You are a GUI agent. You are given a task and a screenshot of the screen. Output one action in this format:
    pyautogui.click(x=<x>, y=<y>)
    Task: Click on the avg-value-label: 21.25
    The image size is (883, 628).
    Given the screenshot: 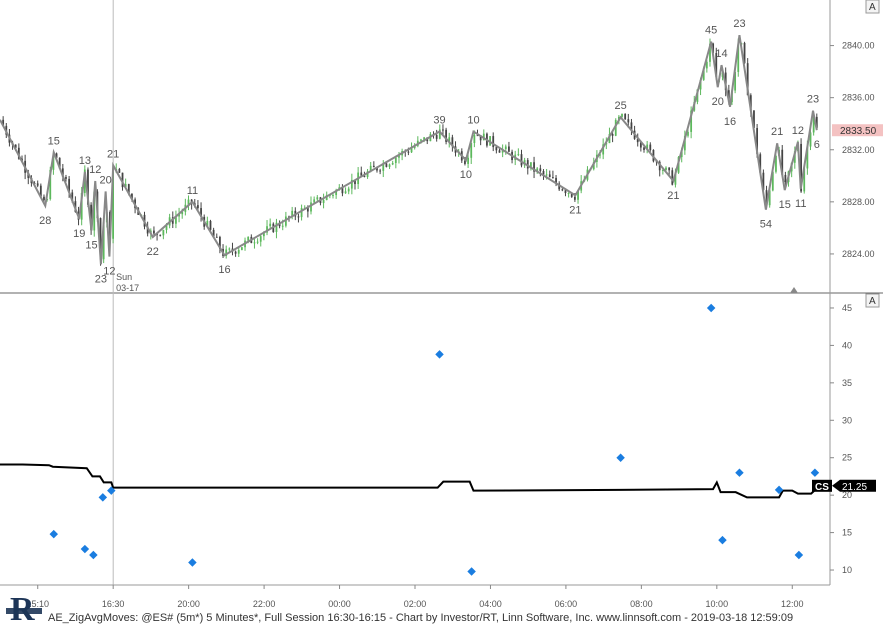 What is the action you would take?
    pyautogui.click(x=854, y=487)
    